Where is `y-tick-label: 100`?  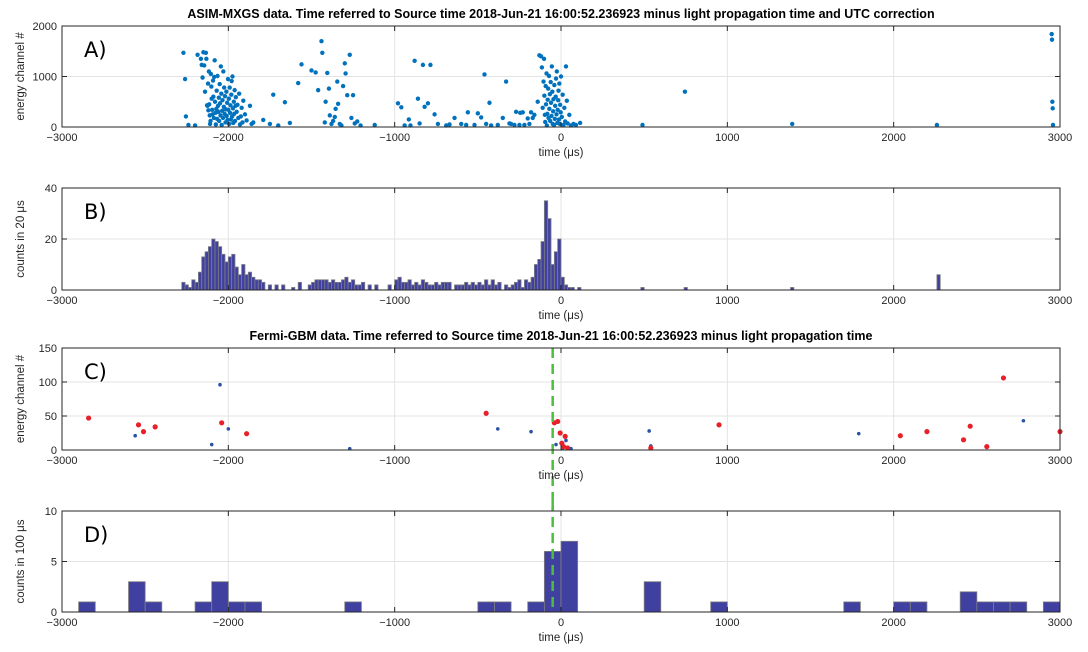
y-tick-label: 100 is located at coordinates (48, 383).